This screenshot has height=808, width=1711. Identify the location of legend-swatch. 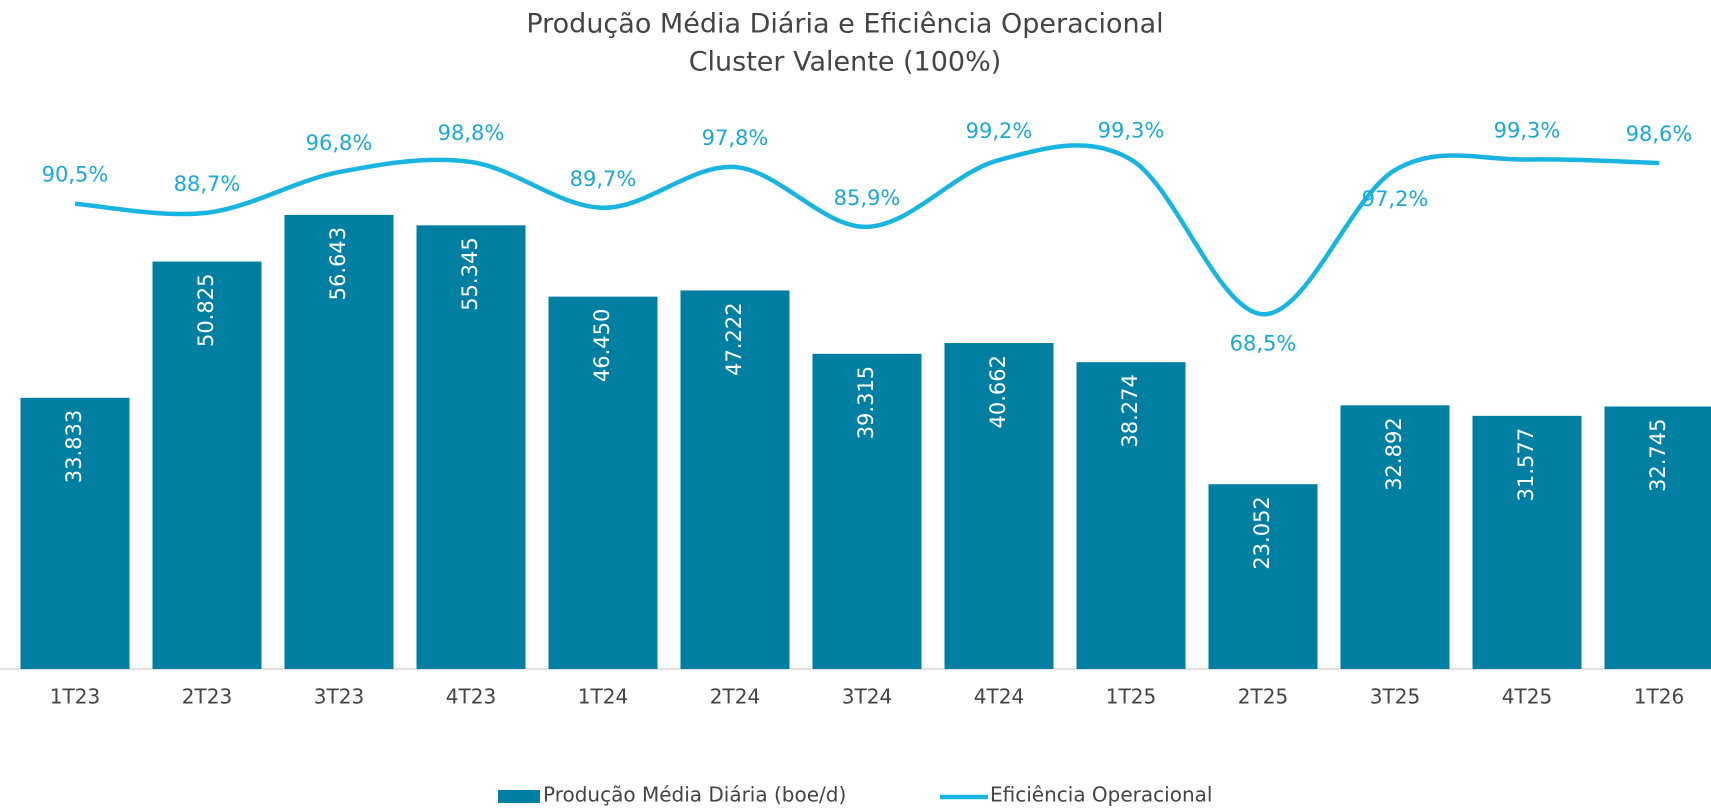
(519, 796).